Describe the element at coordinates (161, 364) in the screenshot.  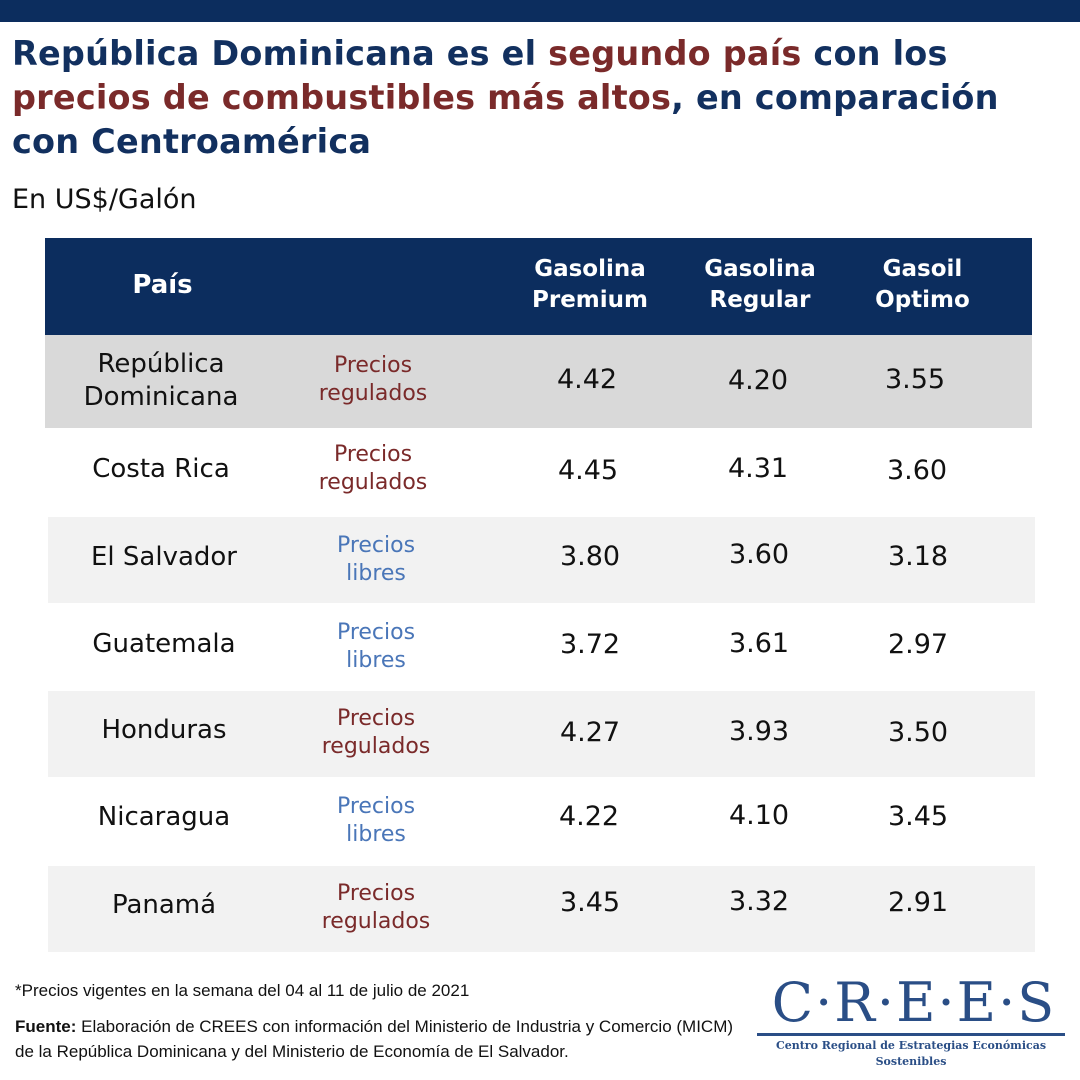
I see `country-name-line1: República` at that location.